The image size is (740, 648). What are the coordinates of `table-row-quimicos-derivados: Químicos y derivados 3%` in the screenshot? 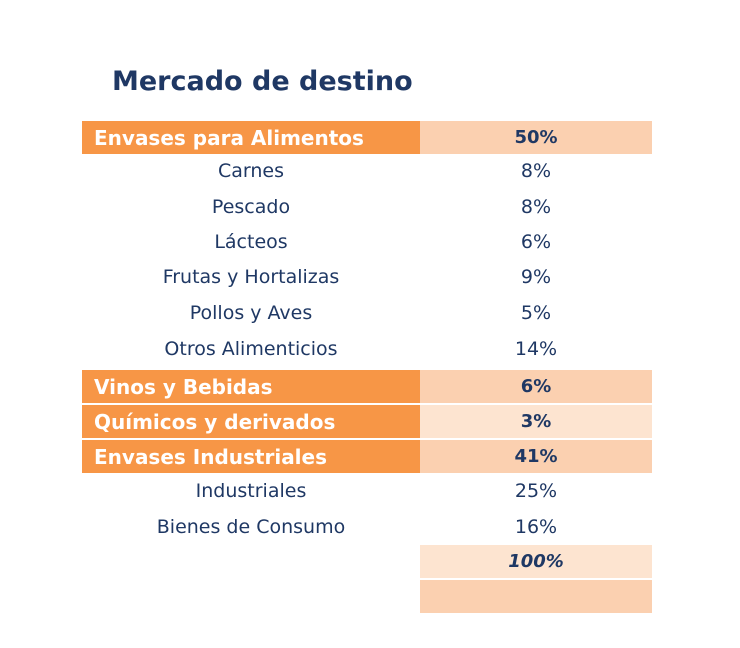 It's located at (367, 421).